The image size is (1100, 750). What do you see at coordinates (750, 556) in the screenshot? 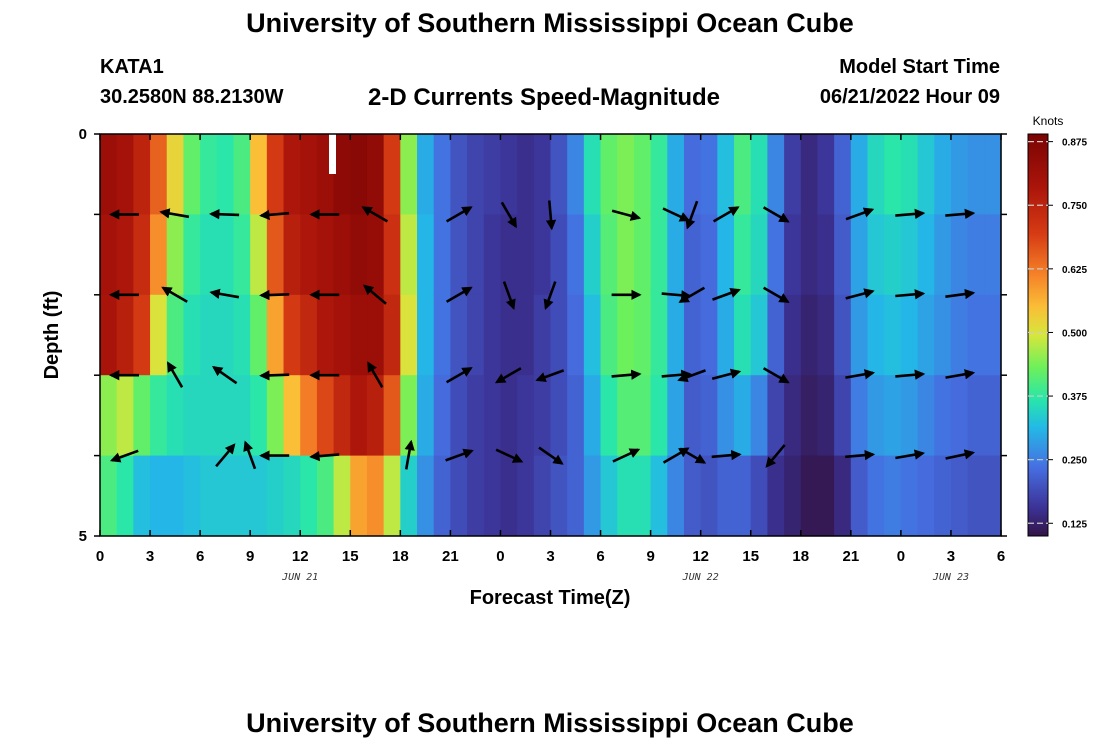
I see `x-tick-label: 15` at bounding box center [750, 556].